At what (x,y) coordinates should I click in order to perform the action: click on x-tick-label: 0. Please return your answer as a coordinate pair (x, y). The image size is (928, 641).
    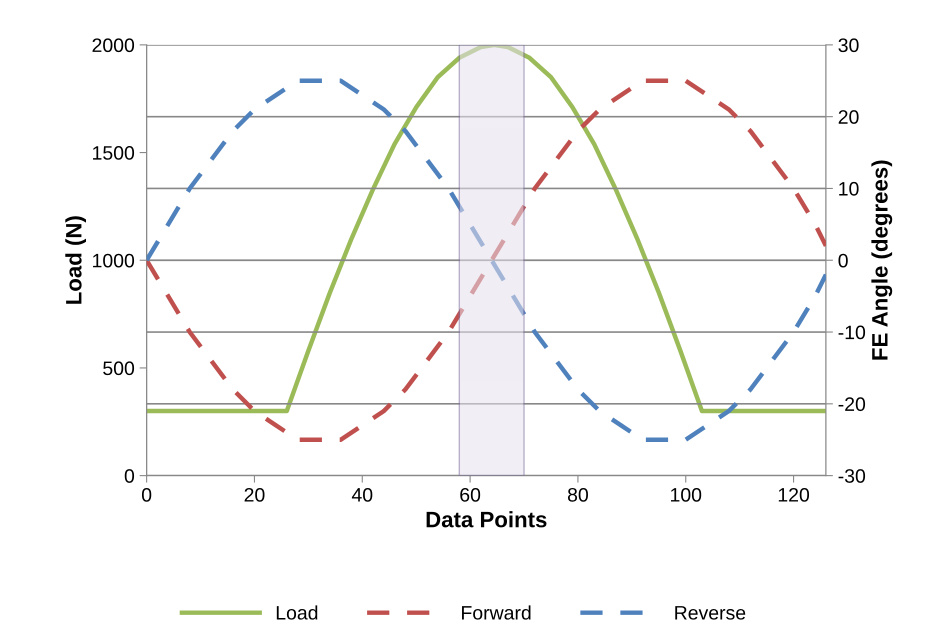
    Looking at the image, I should click on (147, 495).